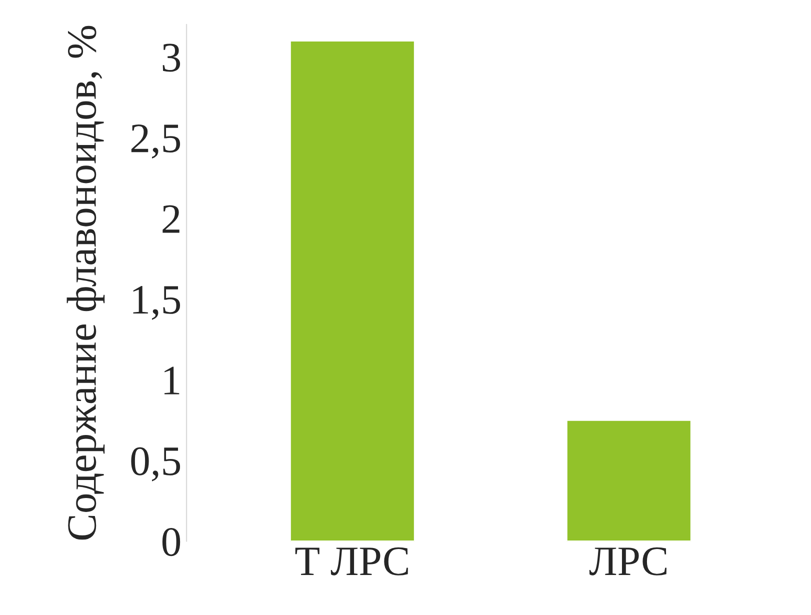 This screenshot has width=811, height=615. I want to click on y-tick-label: 1,5, so click(156, 303).